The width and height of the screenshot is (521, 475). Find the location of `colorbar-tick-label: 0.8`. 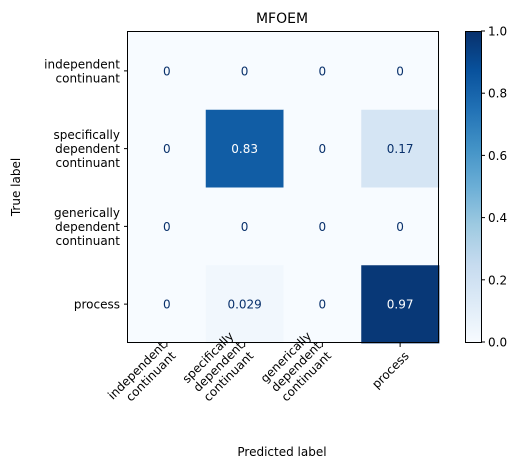

colorbar-tick-label: 0.8 is located at coordinates (497, 94).